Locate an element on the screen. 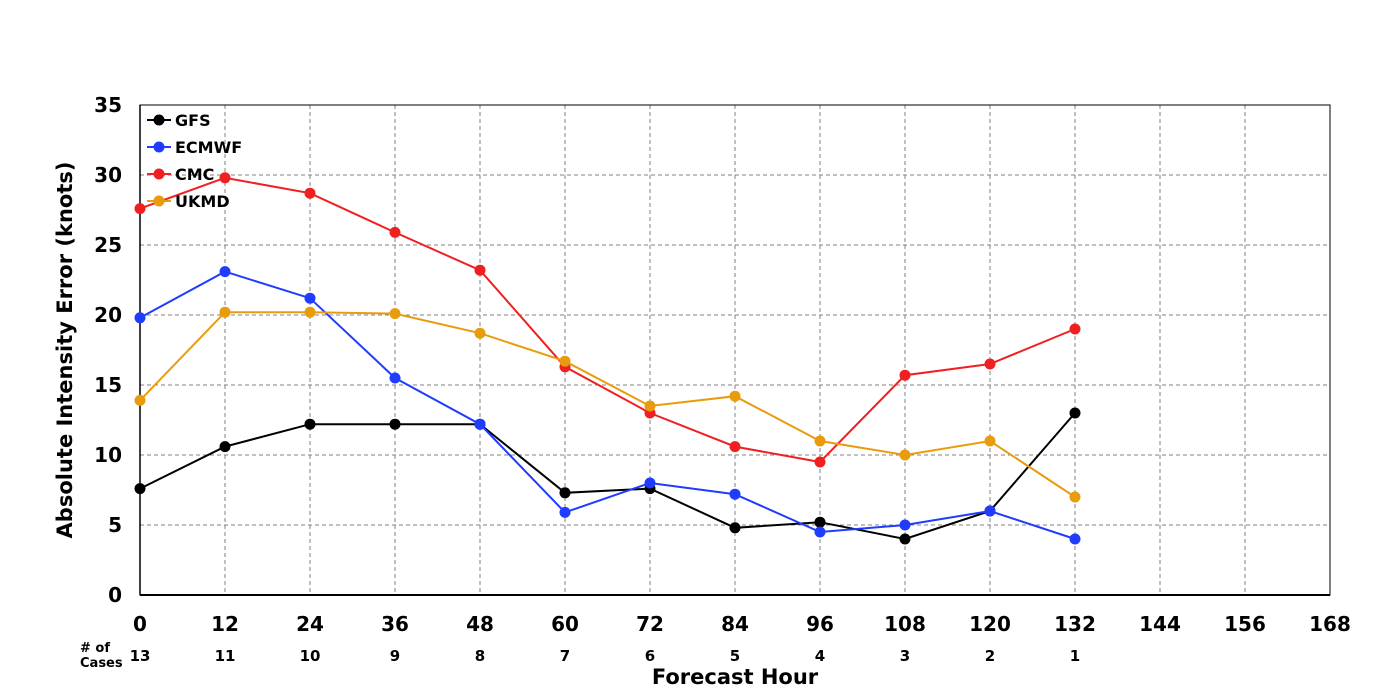 This screenshot has width=1400, height=700. case-count: 5 is located at coordinates (735, 656).